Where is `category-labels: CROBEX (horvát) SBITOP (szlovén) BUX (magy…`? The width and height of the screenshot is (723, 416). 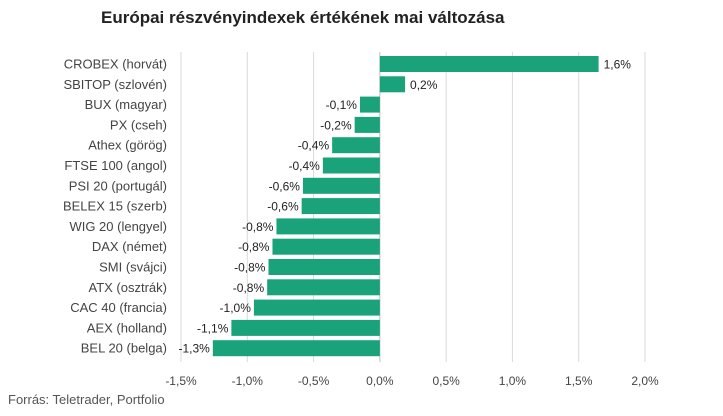
category-labels: CROBEX (horvát) SBITOP (szlovén) BUX (magy… is located at coordinates (115, 206).